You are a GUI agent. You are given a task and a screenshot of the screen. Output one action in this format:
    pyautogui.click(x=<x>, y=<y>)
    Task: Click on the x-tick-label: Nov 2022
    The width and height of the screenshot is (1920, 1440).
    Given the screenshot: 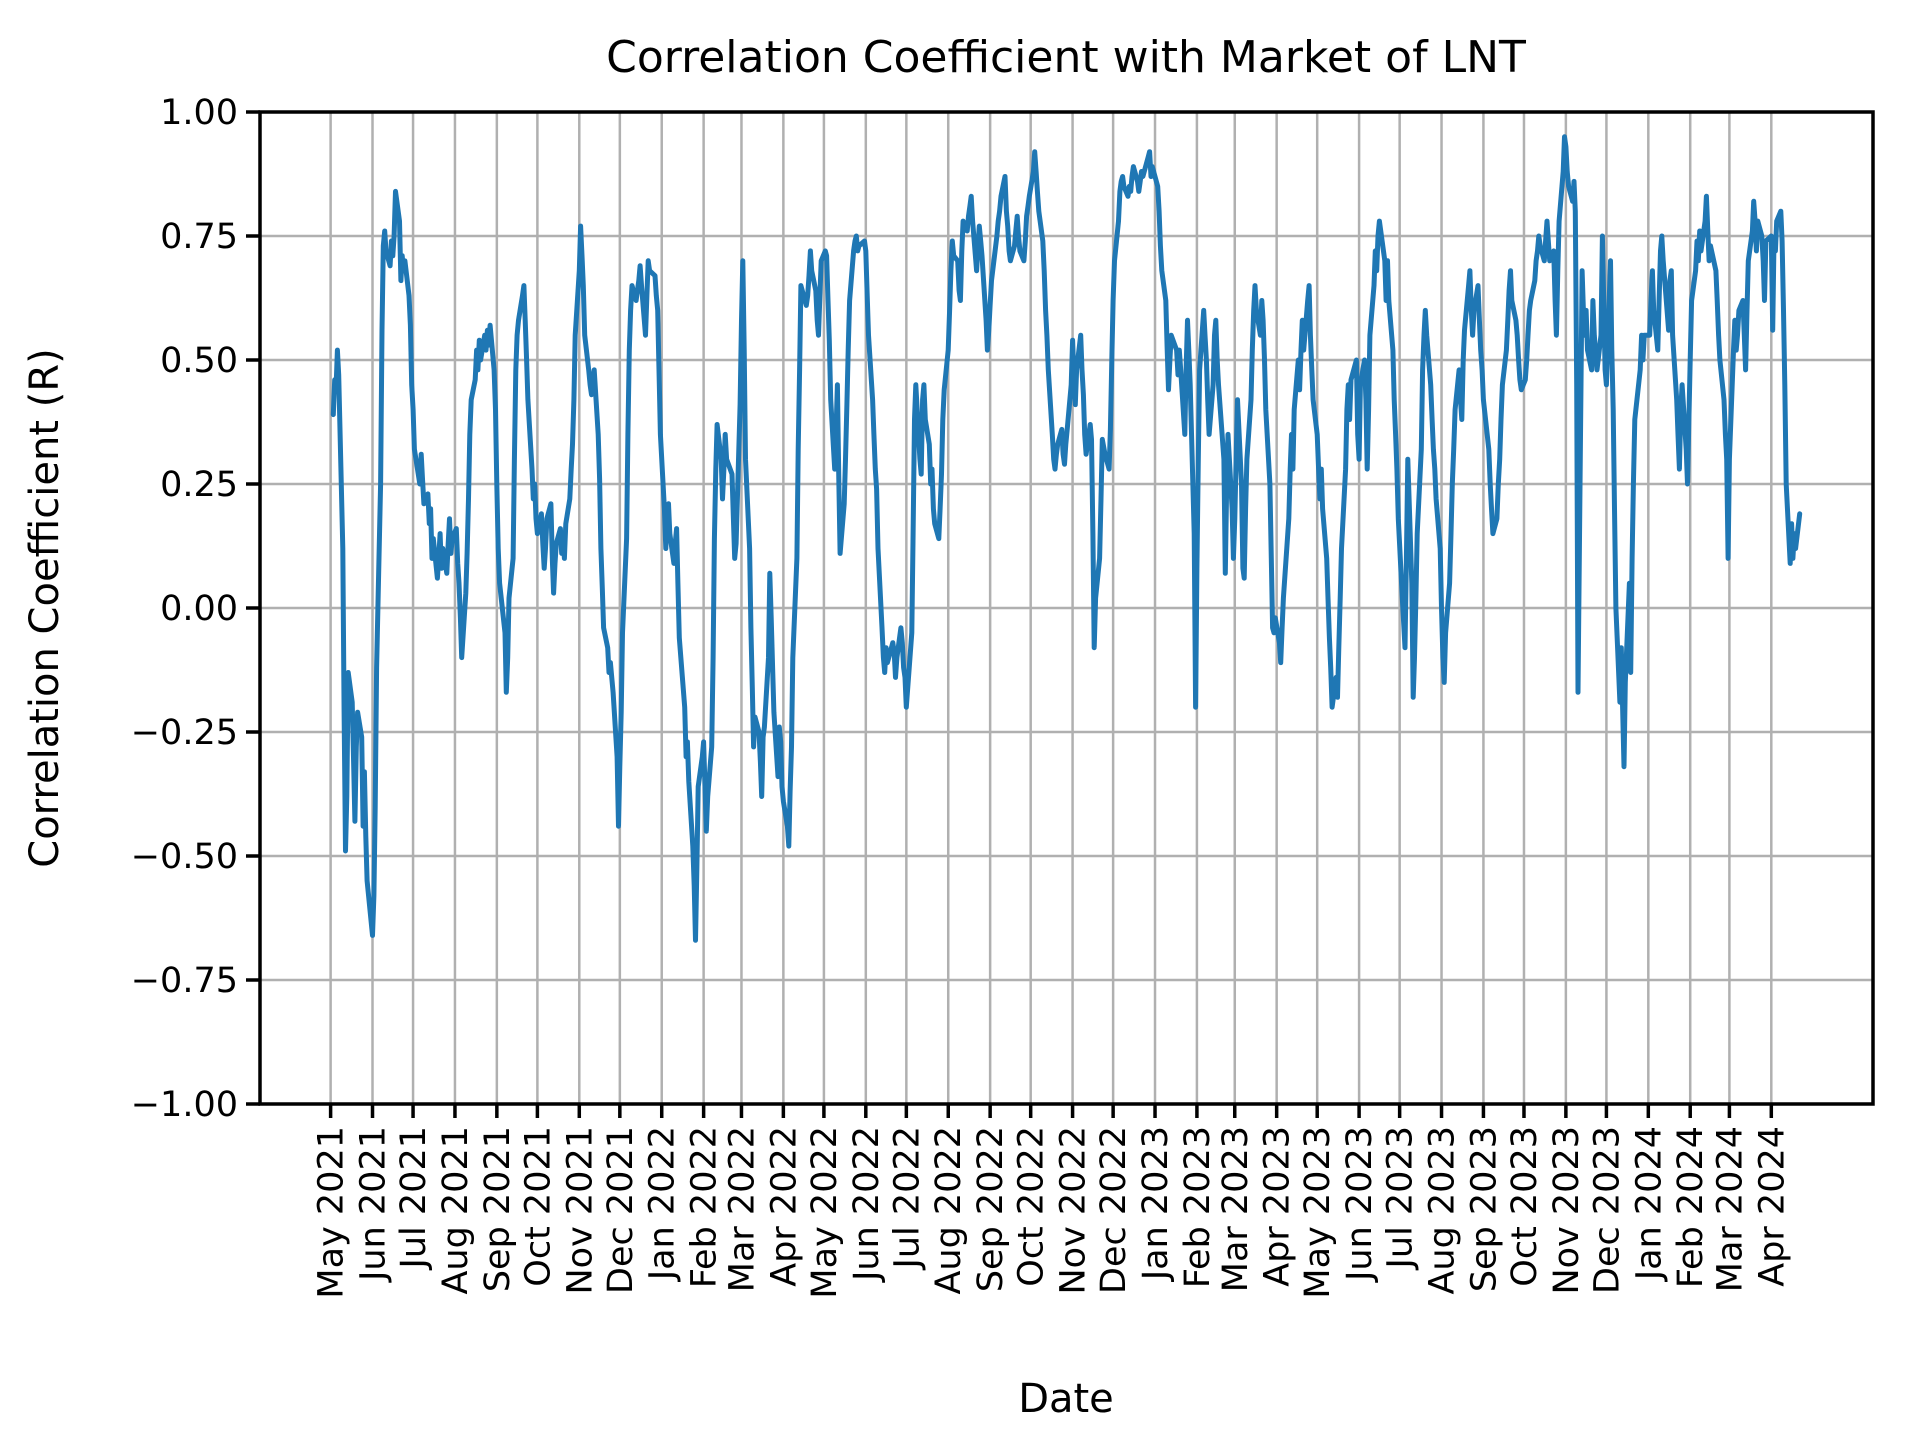 What is the action you would take?
    pyautogui.click(x=1074, y=1210)
    